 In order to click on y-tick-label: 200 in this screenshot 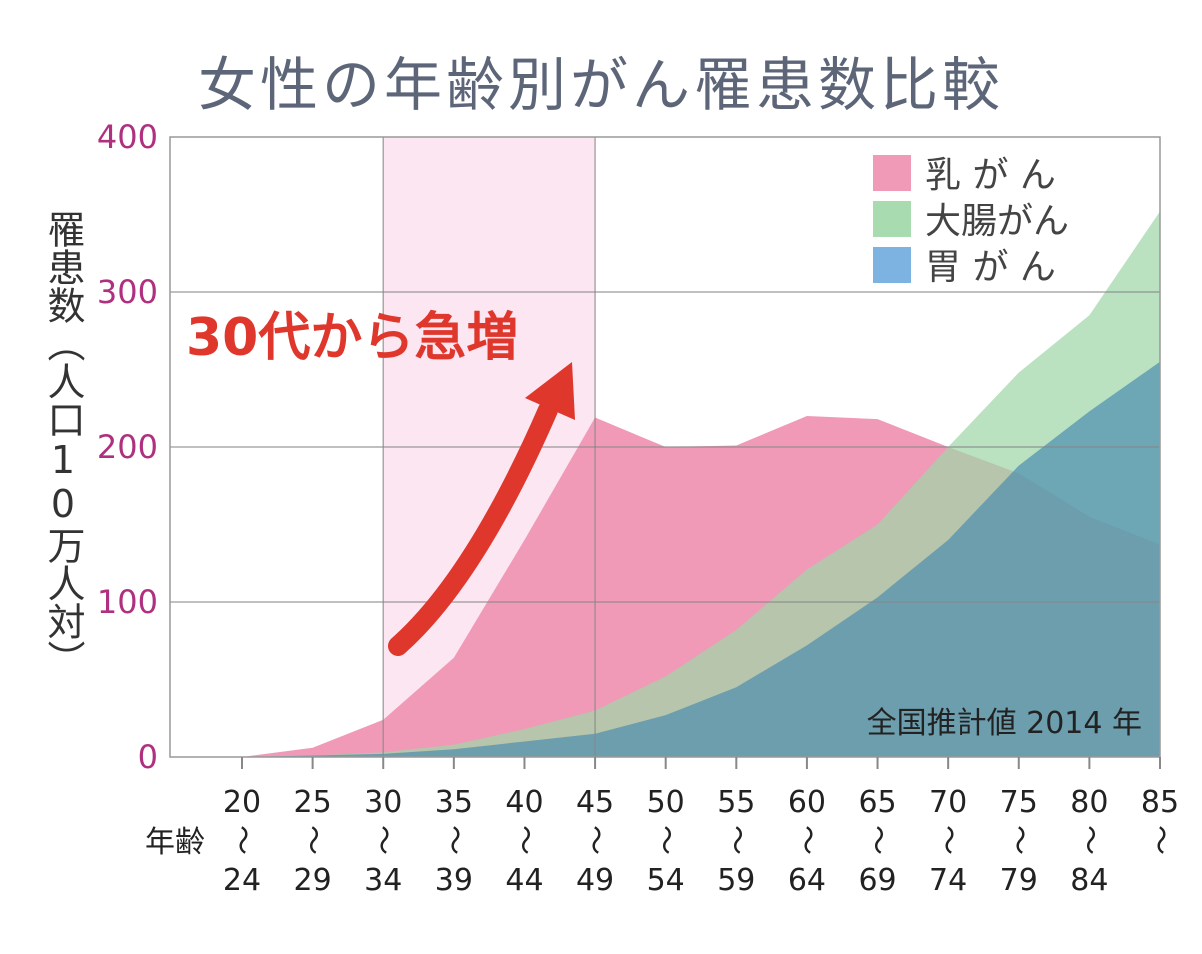, I will do `click(127, 447)`.